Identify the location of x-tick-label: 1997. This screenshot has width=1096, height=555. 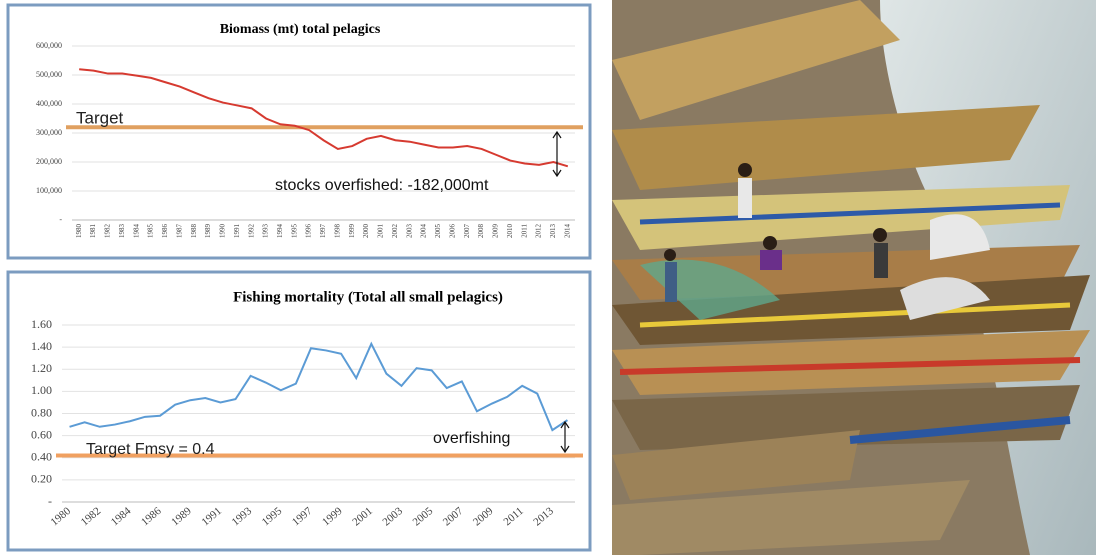
(323, 231).